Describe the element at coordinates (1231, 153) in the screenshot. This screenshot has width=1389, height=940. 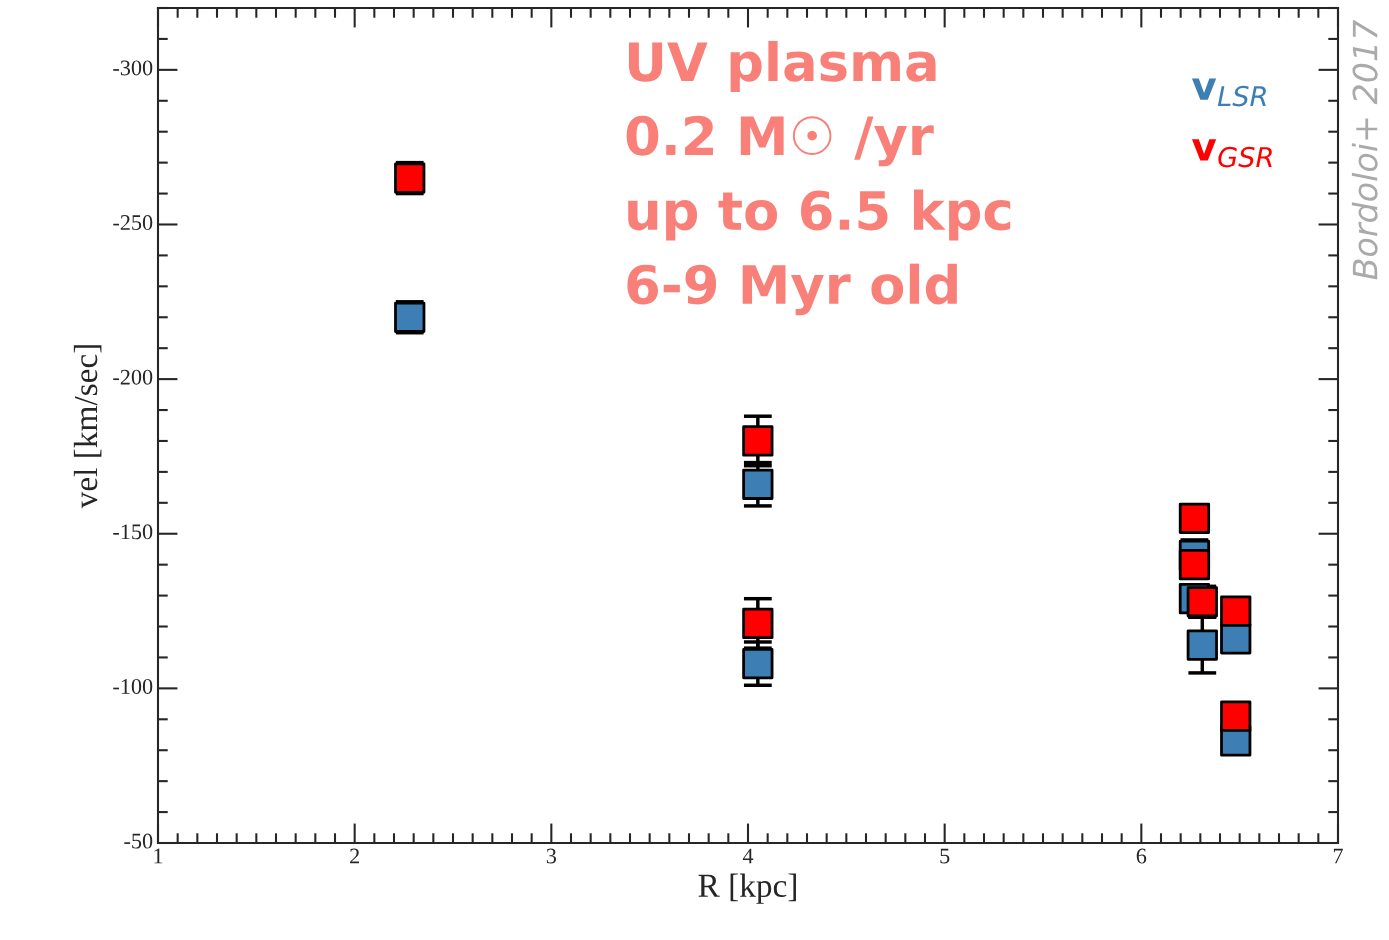
I see `text: v$_{GSR}$` at that location.